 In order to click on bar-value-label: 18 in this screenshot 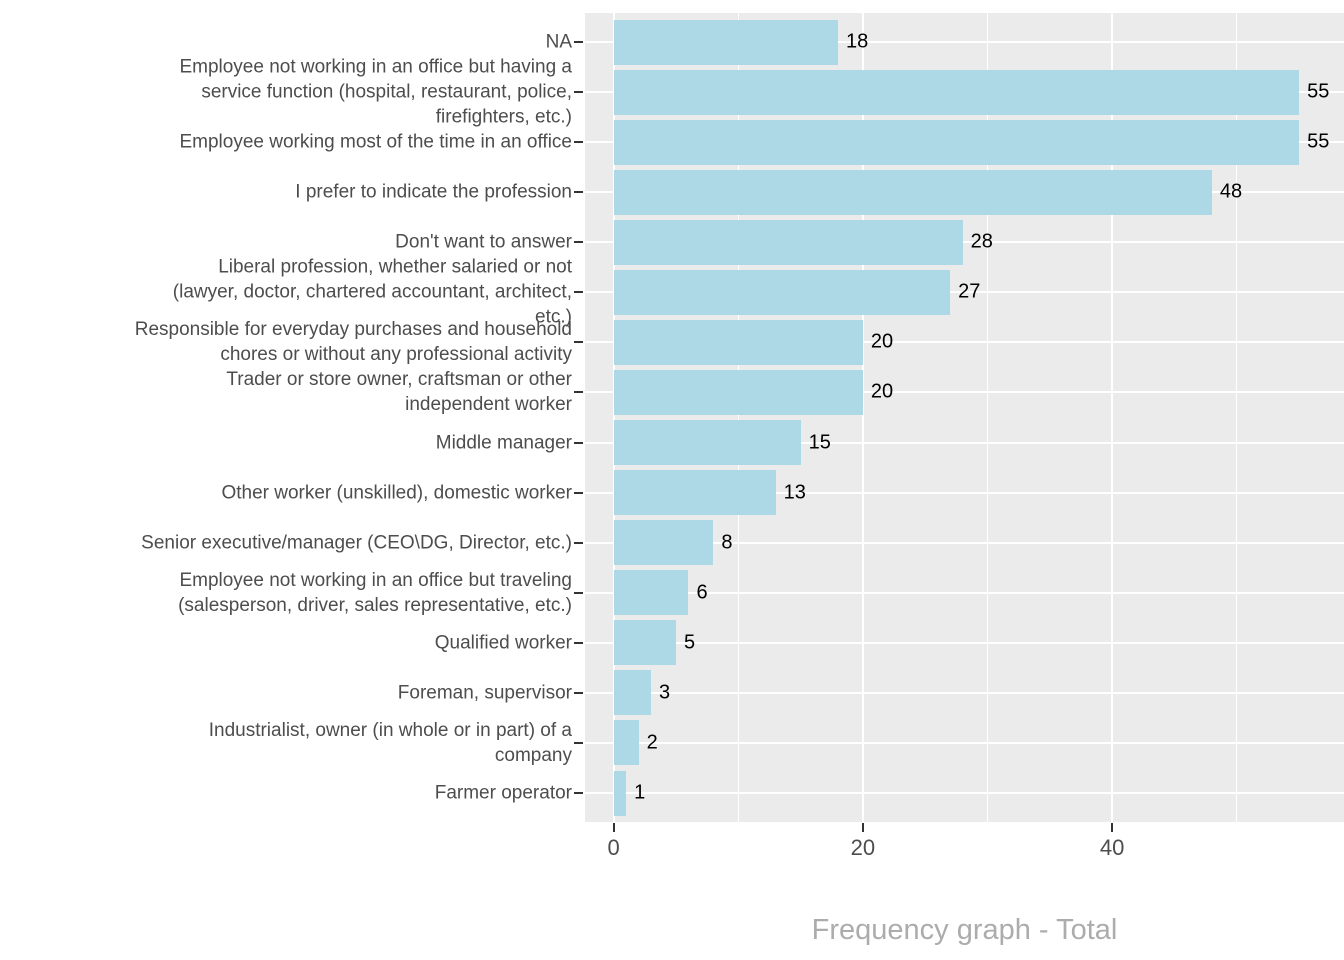, I will do `click(857, 41)`.